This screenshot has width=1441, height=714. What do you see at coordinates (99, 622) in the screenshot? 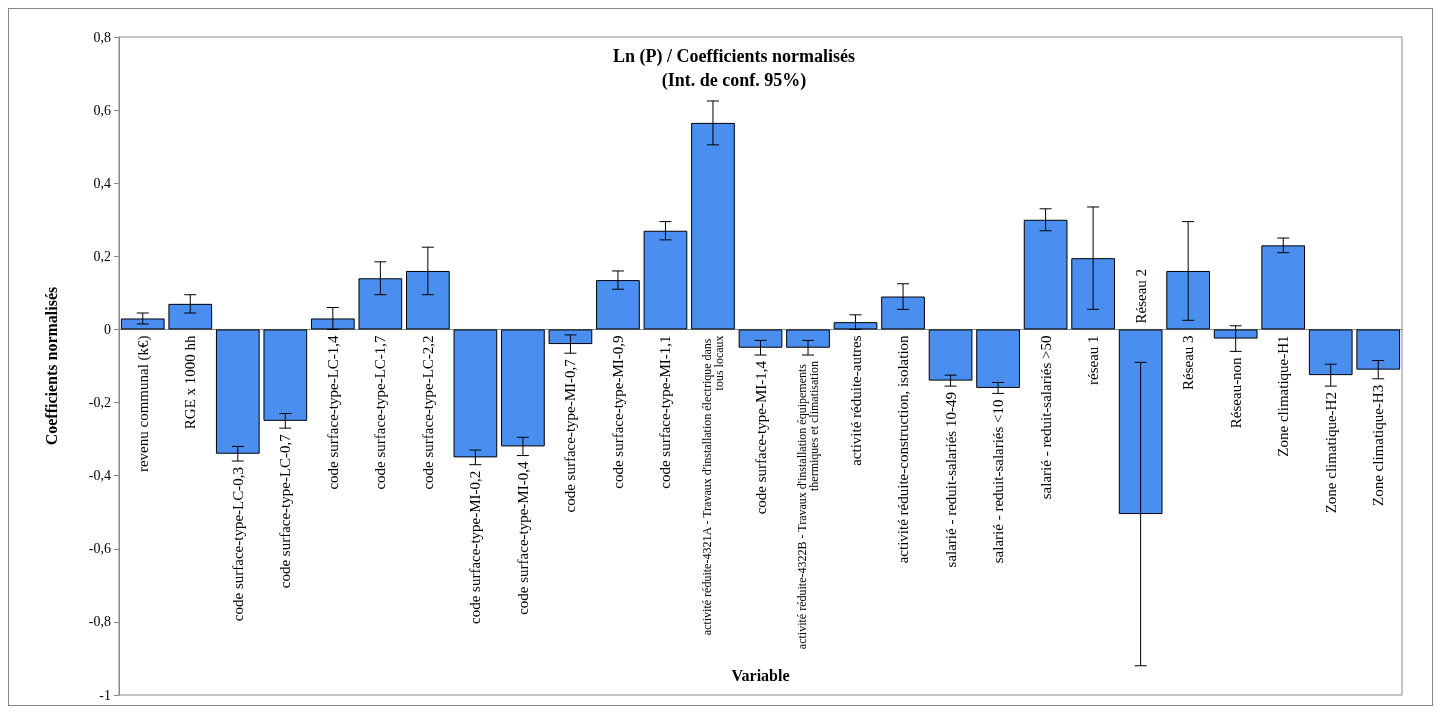
I see `y-tick-label: -0,8` at bounding box center [99, 622].